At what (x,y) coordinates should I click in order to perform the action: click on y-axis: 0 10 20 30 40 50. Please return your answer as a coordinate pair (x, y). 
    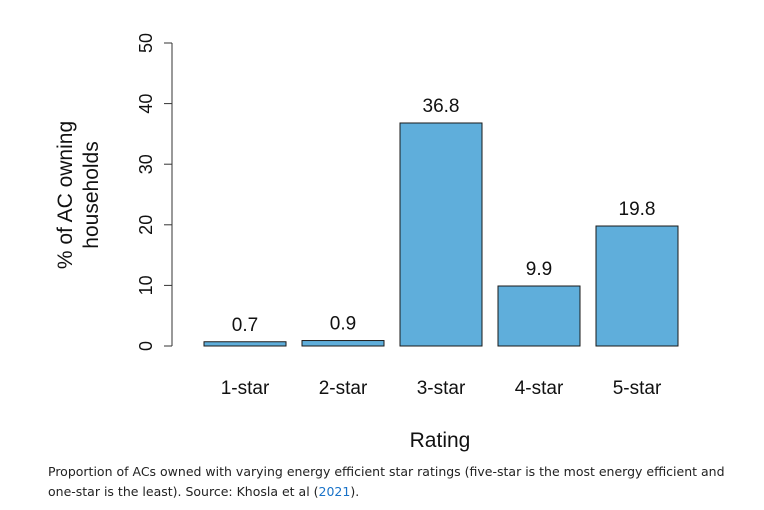
    Looking at the image, I should click on (154, 192).